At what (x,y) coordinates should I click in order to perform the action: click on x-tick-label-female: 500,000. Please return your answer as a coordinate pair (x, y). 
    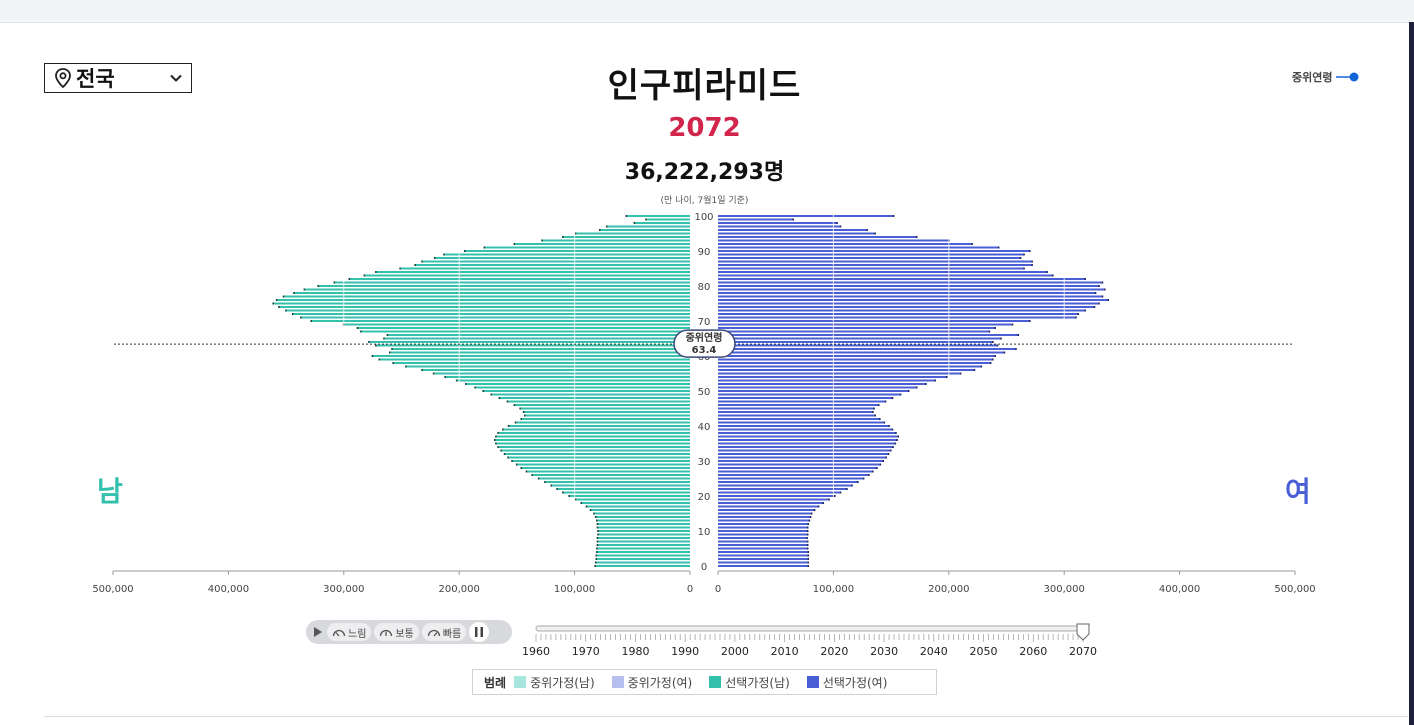
    Looking at the image, I should click on (1294, 589).